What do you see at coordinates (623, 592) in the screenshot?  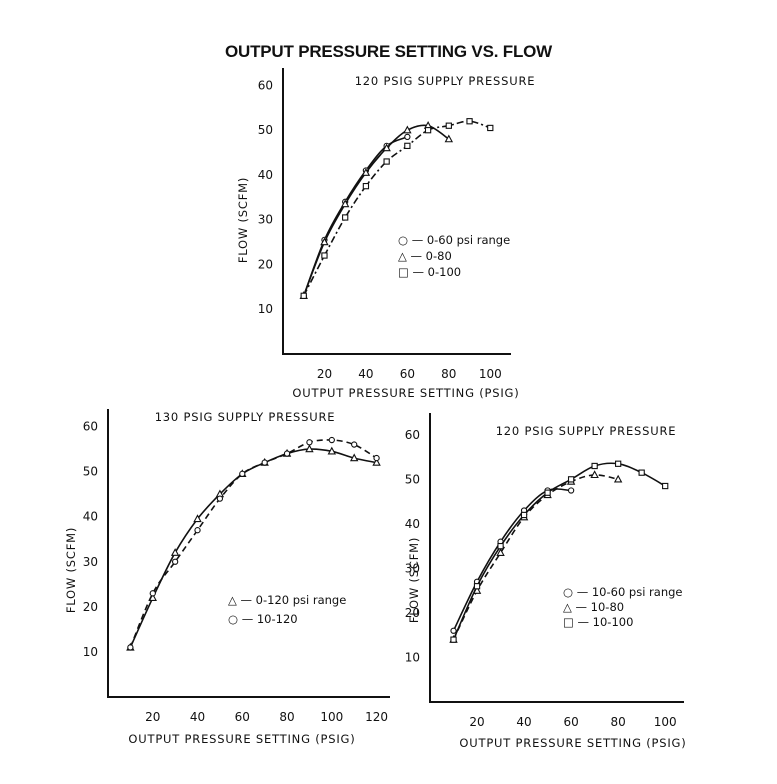 I see `legend-entry: ○ — 10-60 psi range` at bounding box center [623, 592].